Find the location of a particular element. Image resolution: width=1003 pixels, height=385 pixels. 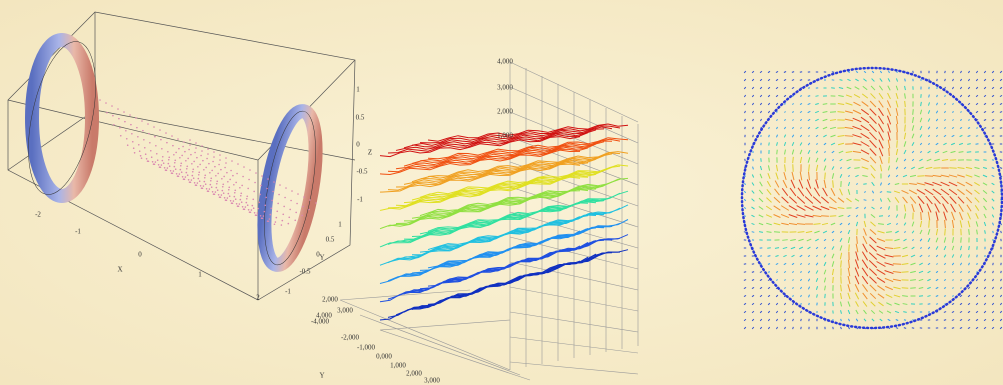

axis-label: 0 is located at coordinates (140, 255).